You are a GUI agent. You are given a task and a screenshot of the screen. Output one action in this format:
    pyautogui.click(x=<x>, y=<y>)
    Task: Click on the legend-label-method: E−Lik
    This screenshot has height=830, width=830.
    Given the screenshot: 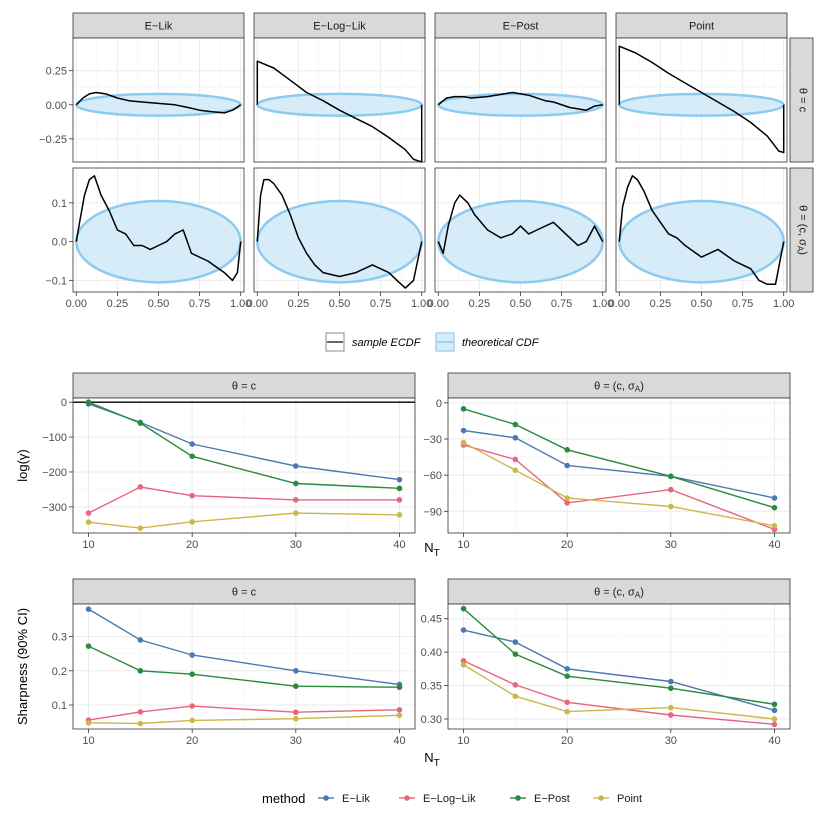 What is the action you would take?
    pyautogui.click(x=356, y=799)
    